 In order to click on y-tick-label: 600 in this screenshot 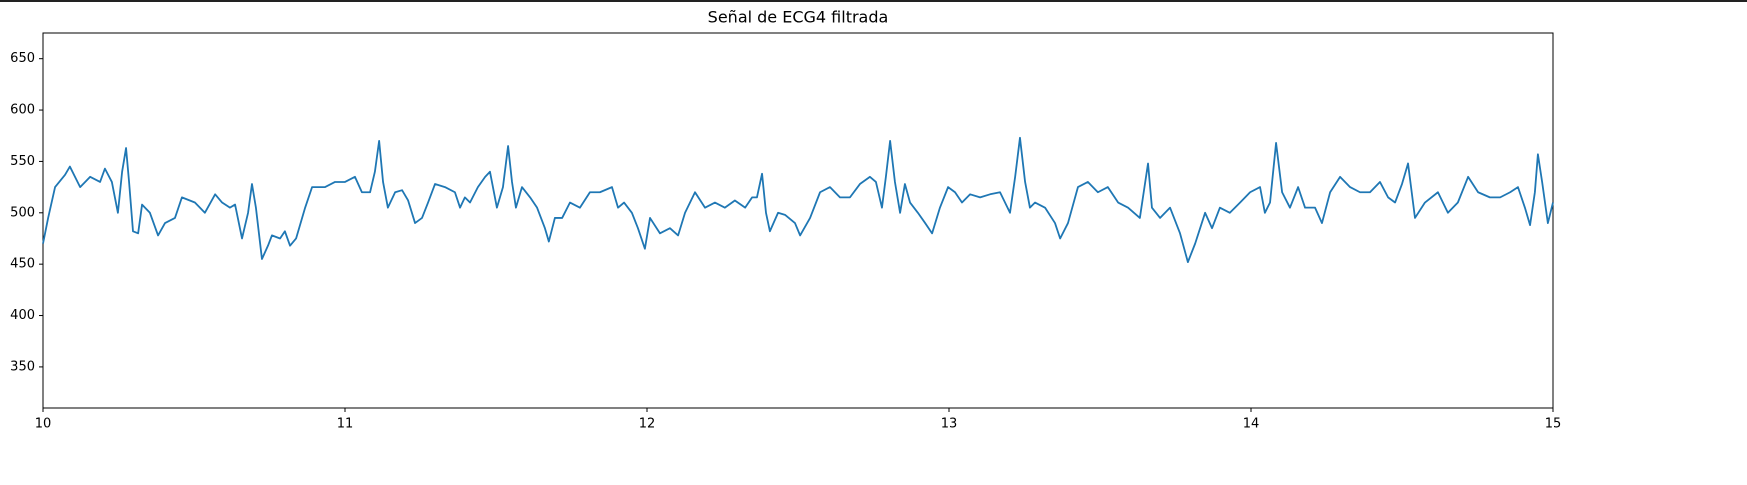, I will do `click(22, 110)`.